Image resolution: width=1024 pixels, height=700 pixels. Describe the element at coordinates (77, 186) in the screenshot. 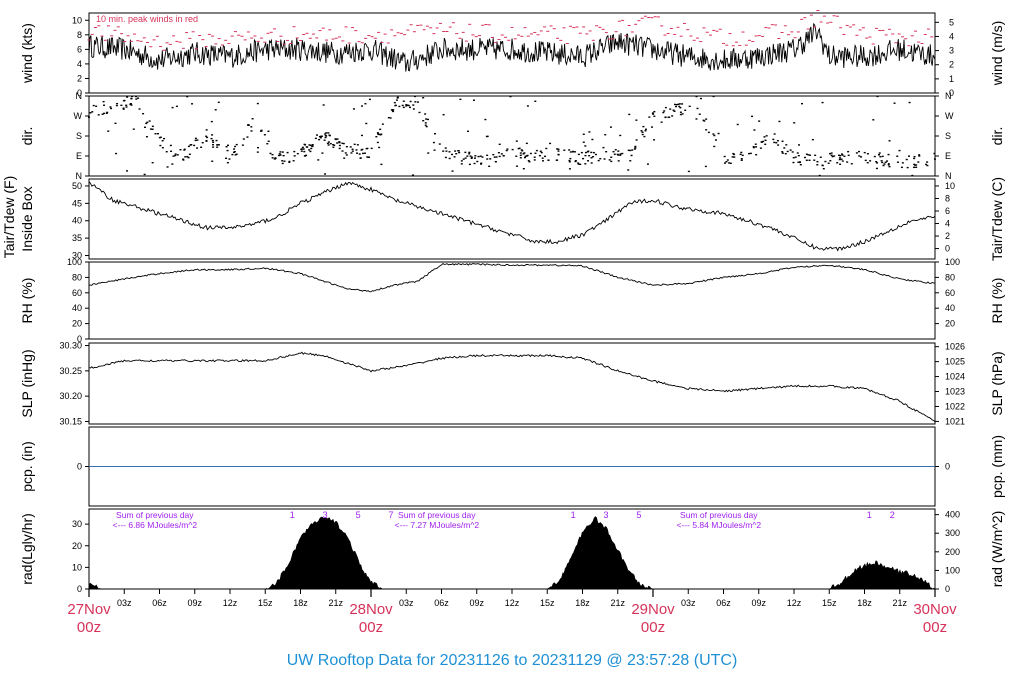

I see `temp-left-tick-label: 50` at that location.